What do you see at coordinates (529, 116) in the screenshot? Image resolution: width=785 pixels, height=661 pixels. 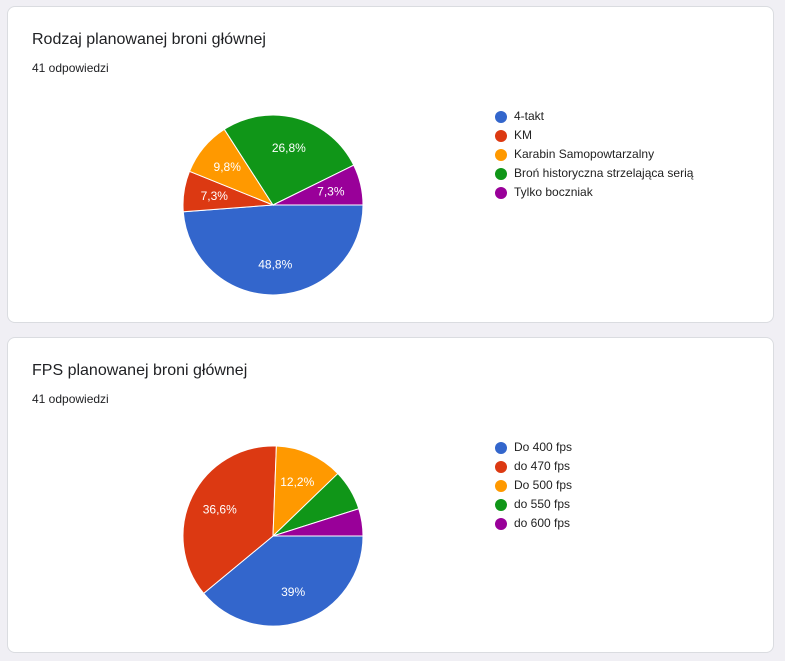 I see `legend-label: 4-takt` at bounding box center [529, 116].